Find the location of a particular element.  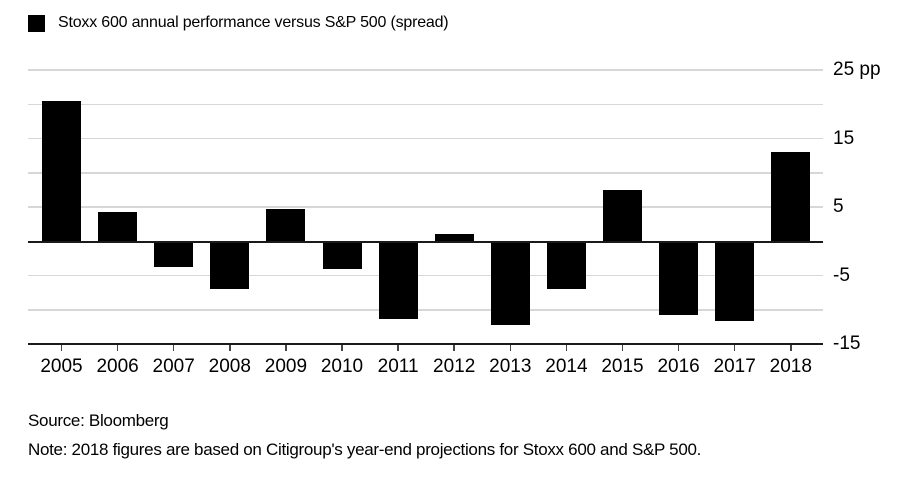

gridline--5 is located at coordinates (425, 275).